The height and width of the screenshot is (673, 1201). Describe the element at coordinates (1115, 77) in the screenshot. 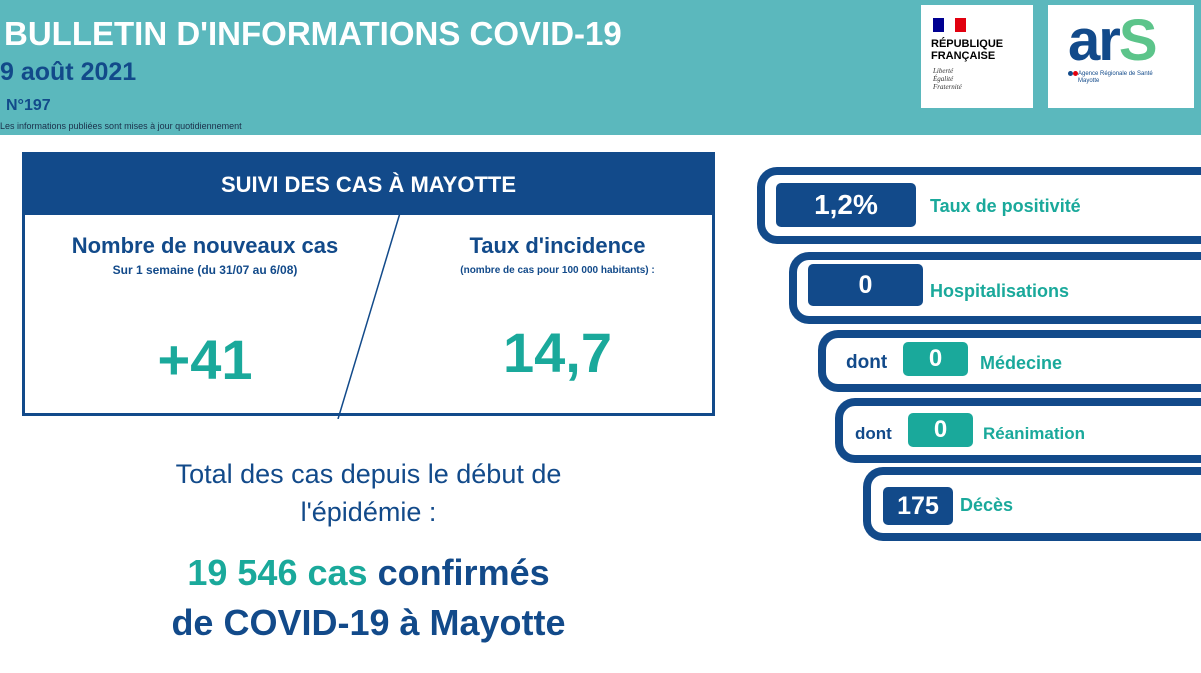

I see `ars-subtitle: Agence Régionale de Santé Mayotte` at that location.